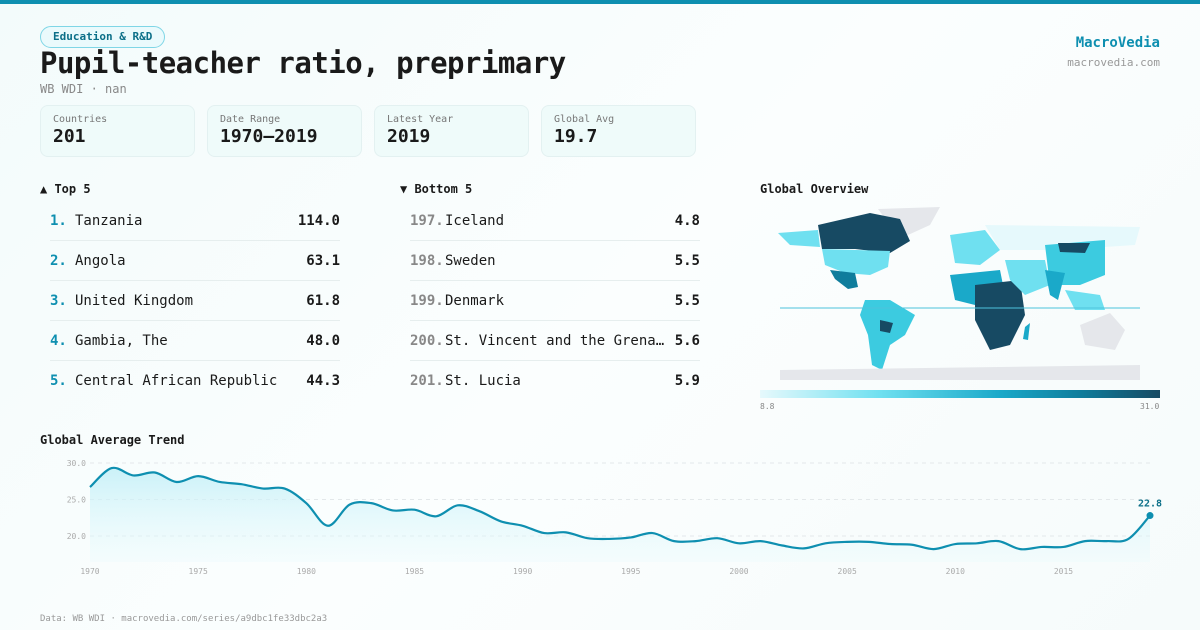 The width and height of the screenshot is (1200, 630). Describe the element at coordinates (409, 136) in the screenshot. I see `stat-value: 2019` at that location.